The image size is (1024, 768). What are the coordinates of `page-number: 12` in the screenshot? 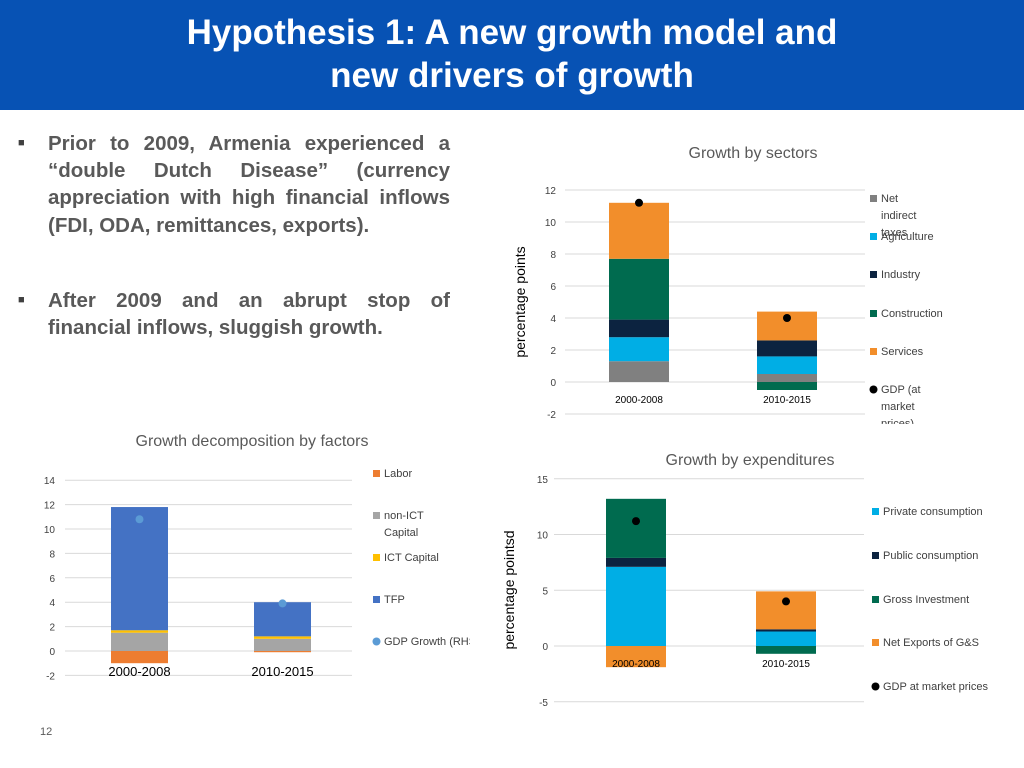 It's located at (46, 732).